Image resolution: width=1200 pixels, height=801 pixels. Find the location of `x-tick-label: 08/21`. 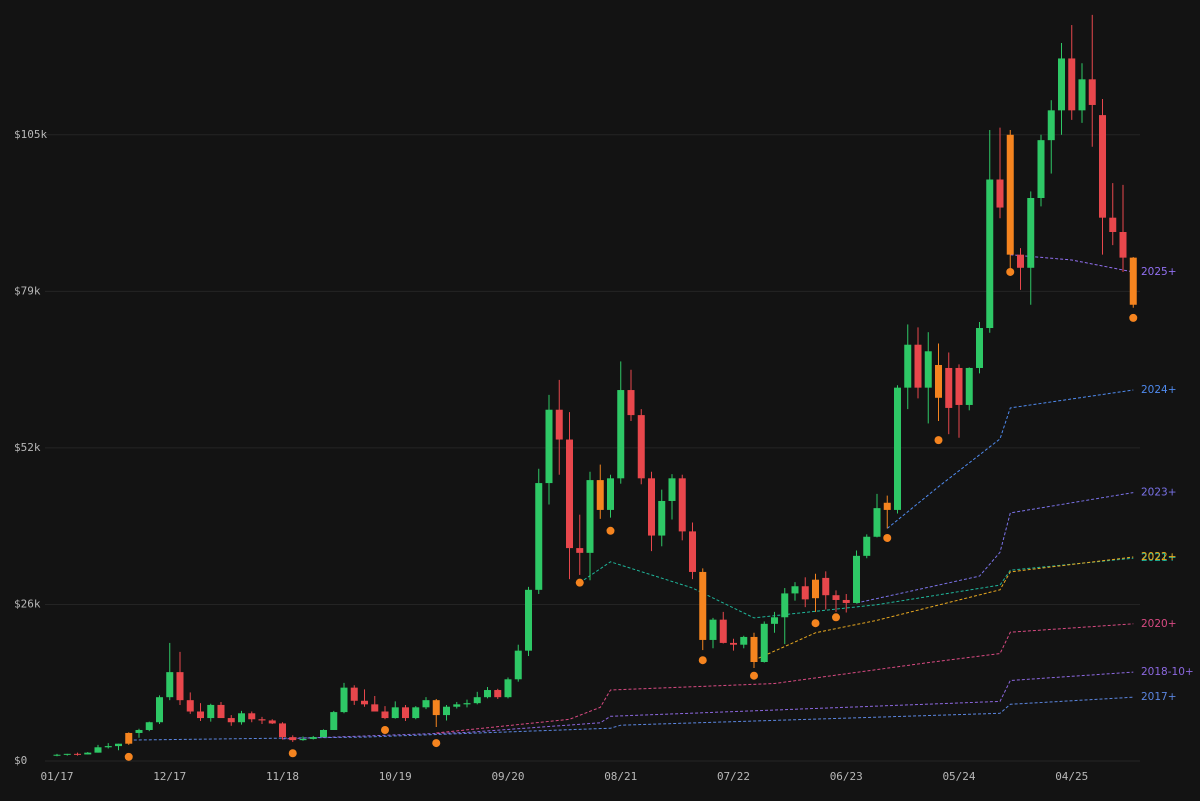

x-tick-label: 08/21 is located at coordinates (620, 776).